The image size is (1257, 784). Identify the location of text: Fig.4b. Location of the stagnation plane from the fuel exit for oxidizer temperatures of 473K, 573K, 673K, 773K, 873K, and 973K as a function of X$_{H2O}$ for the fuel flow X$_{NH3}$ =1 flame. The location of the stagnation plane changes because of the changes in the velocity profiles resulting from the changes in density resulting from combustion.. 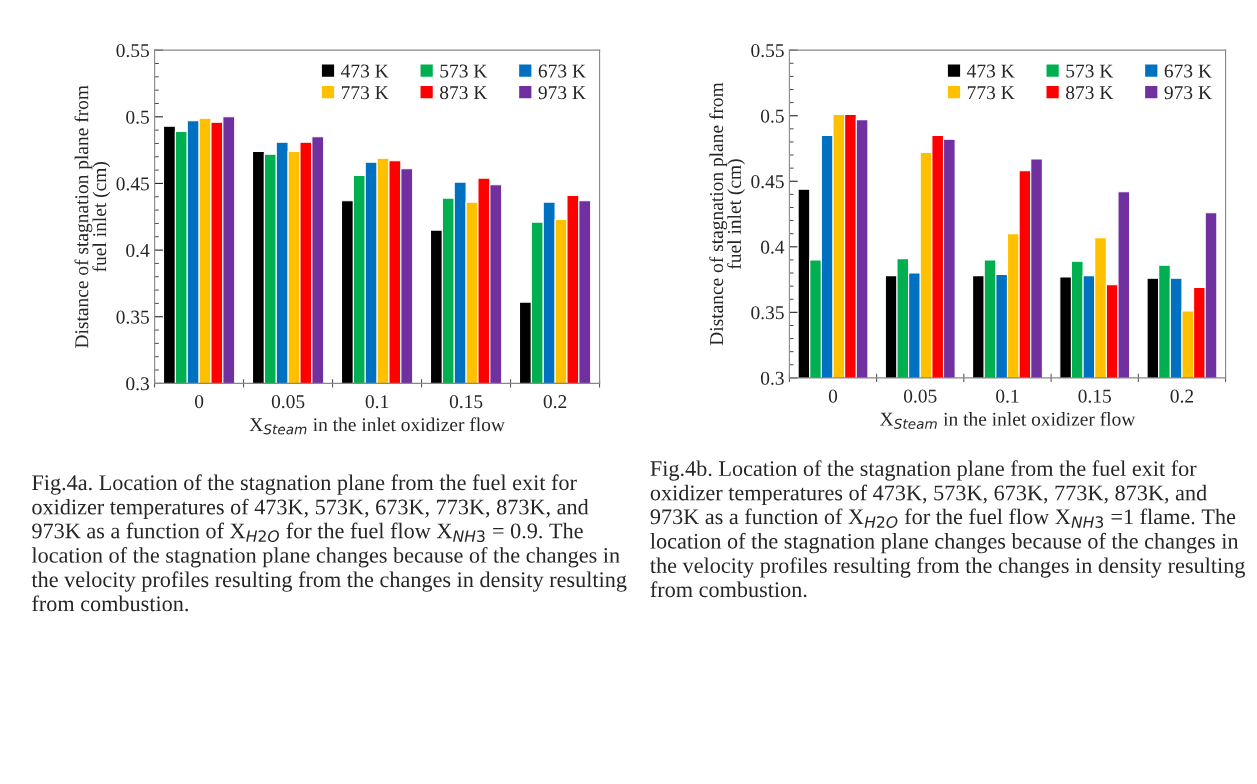
(947, 529).